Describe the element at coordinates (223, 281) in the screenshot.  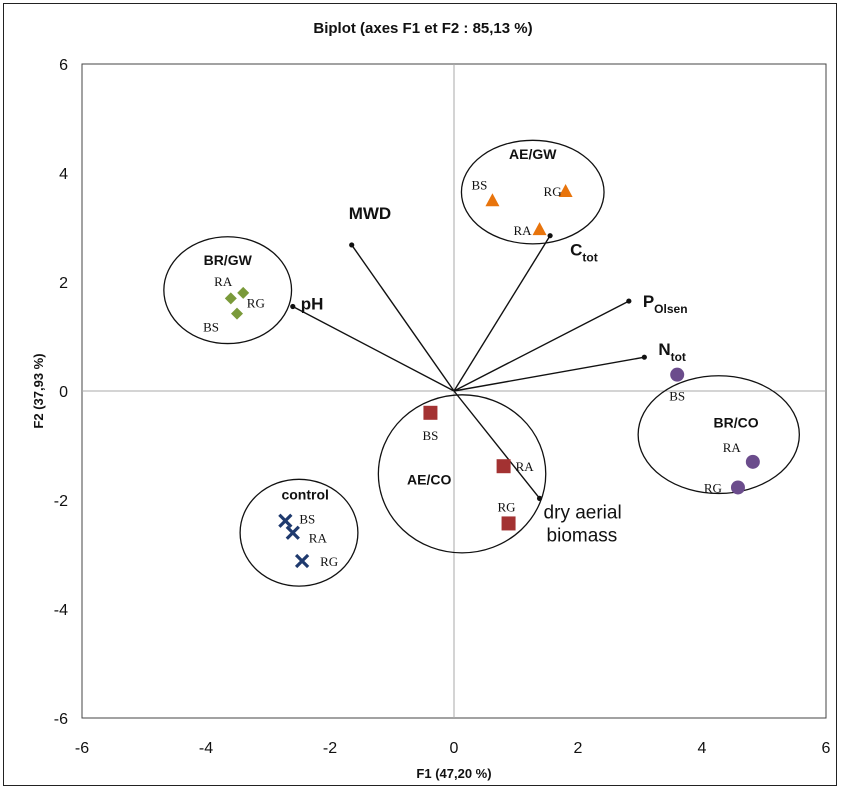
I see `point-label-br-gw-ra: RA` at that location.